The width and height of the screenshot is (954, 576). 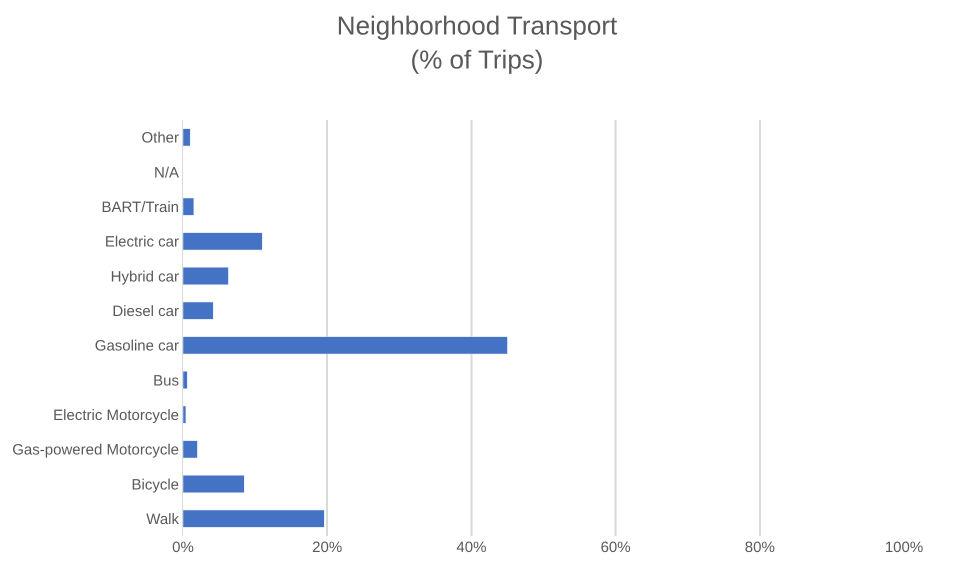 What do you see at coordinates (95, 450) in the screenshot?
I see `y-tick-label: Gas-powered Motorcycle` at bounding box center [95, 450].